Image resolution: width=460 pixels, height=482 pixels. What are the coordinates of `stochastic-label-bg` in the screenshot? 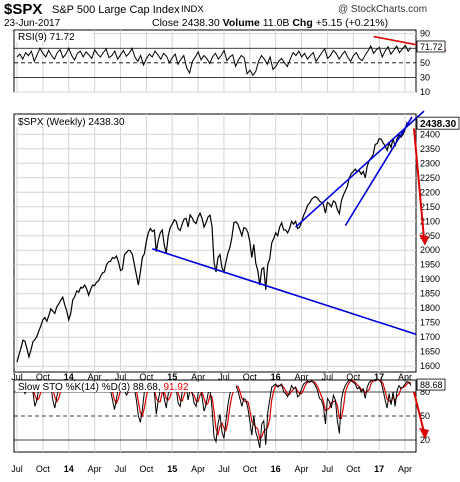 It's located at (126, 386).